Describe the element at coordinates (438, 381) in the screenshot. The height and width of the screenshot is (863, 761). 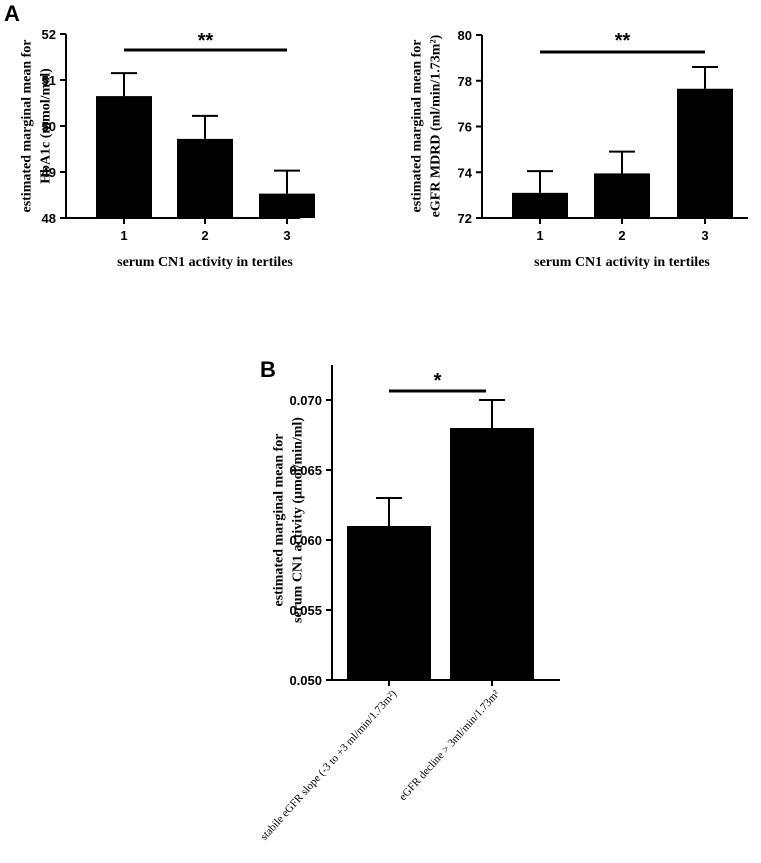
I see `significance-label: *` at that location.